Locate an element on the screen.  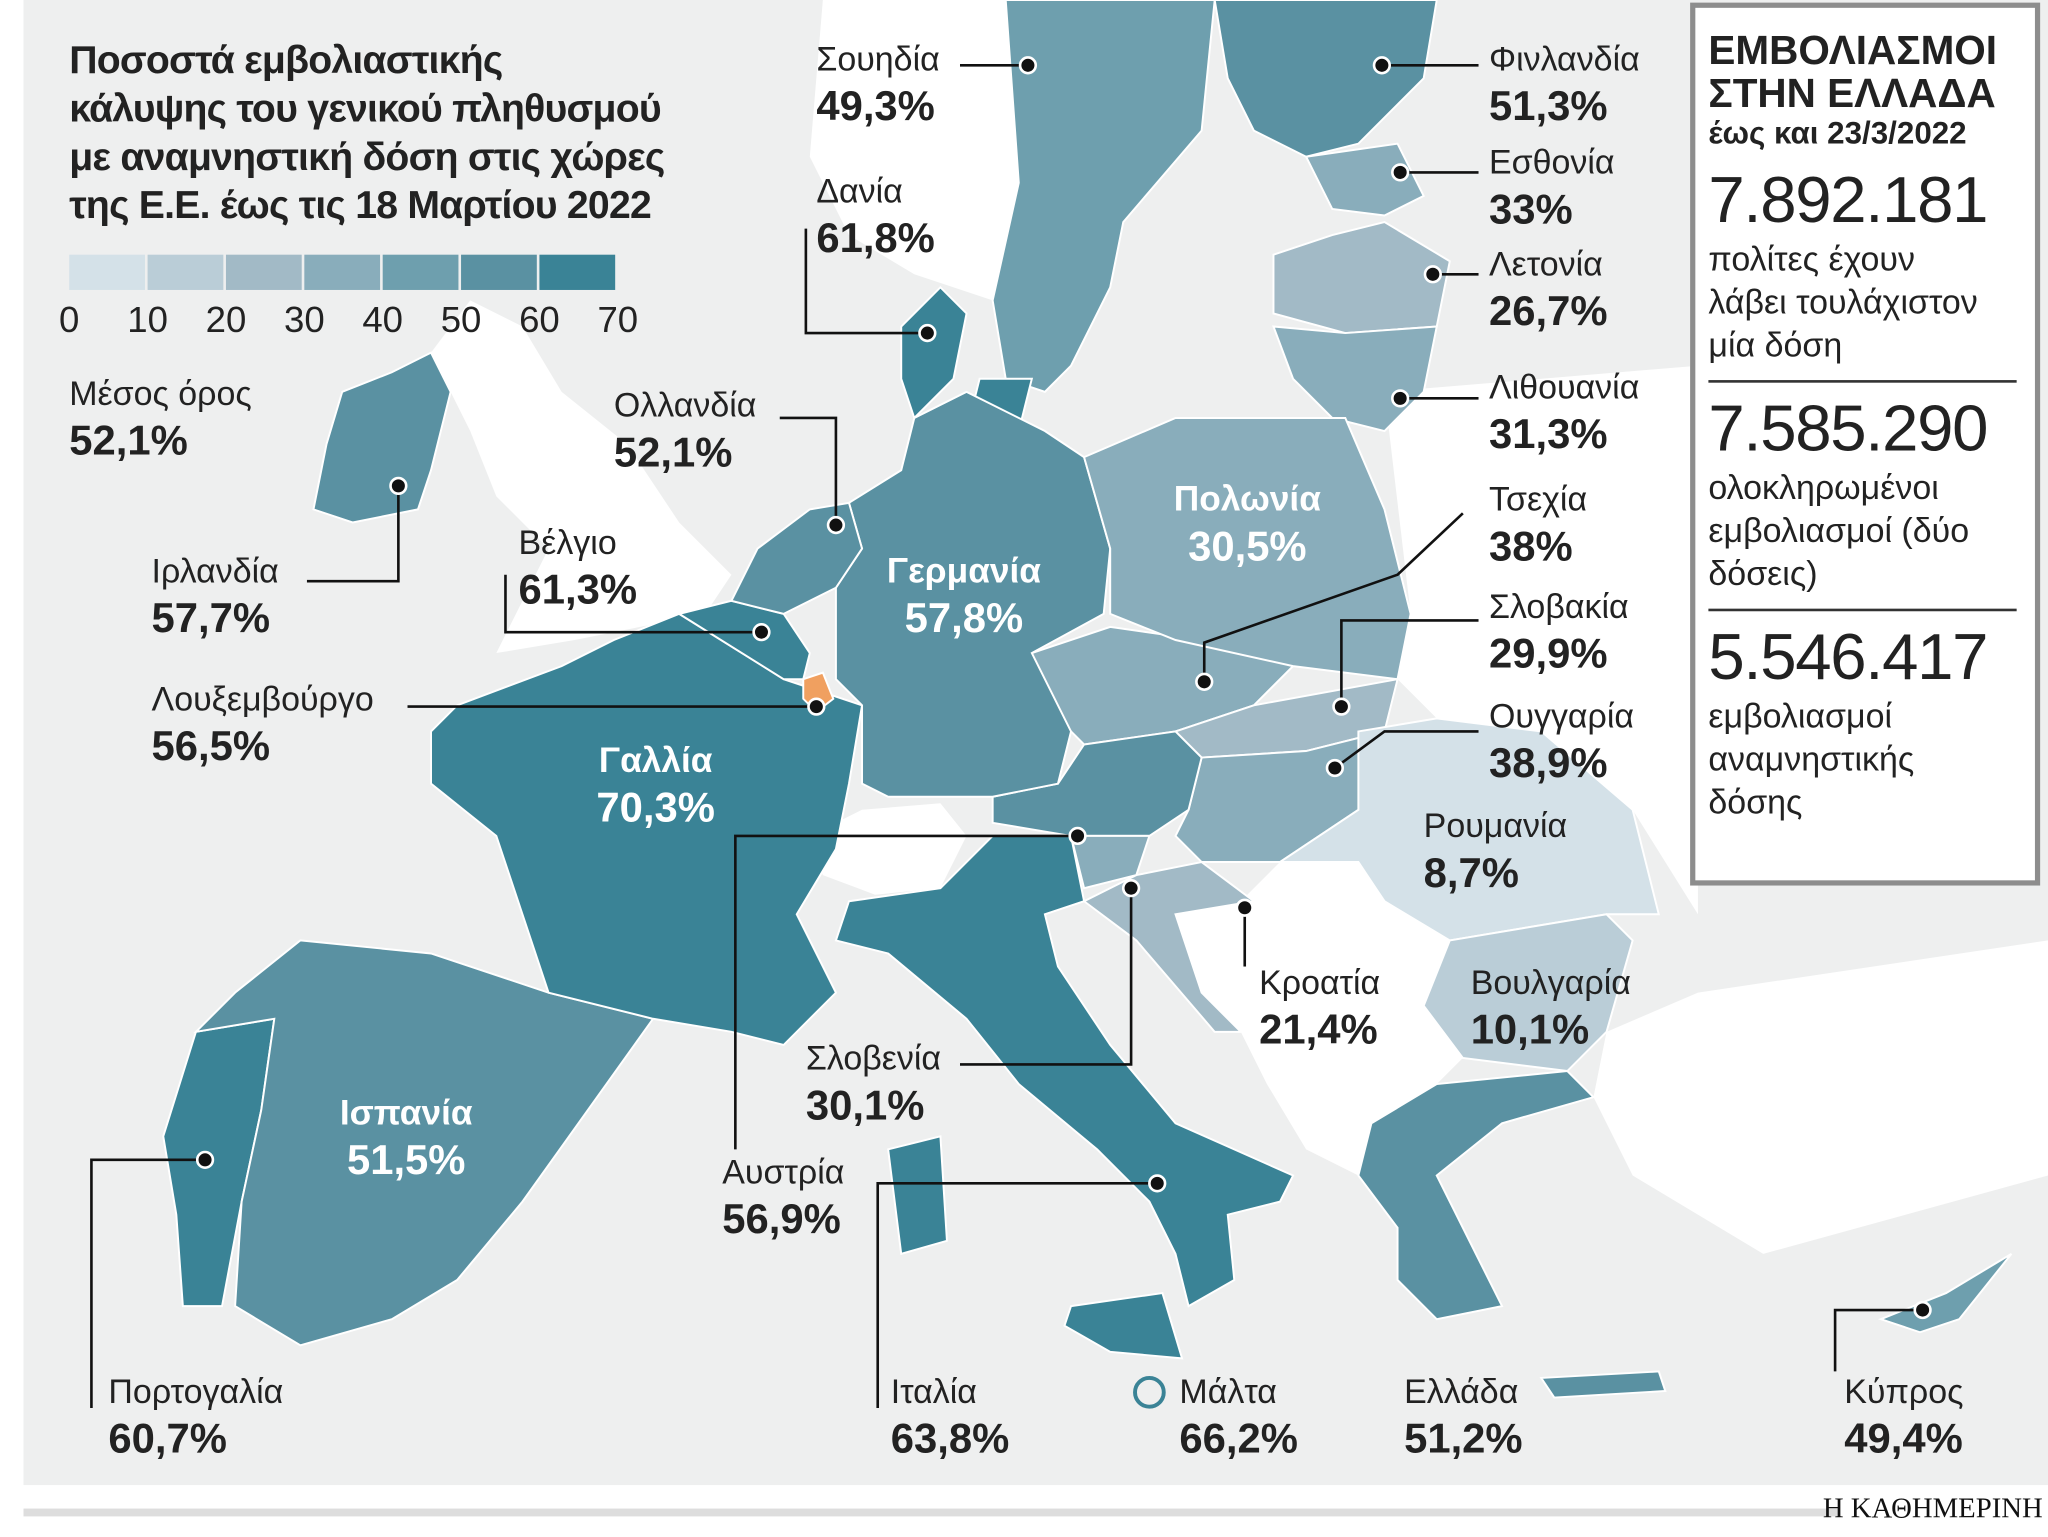
stat-number: 5.546.417 is located at coordinates (1848, 657).